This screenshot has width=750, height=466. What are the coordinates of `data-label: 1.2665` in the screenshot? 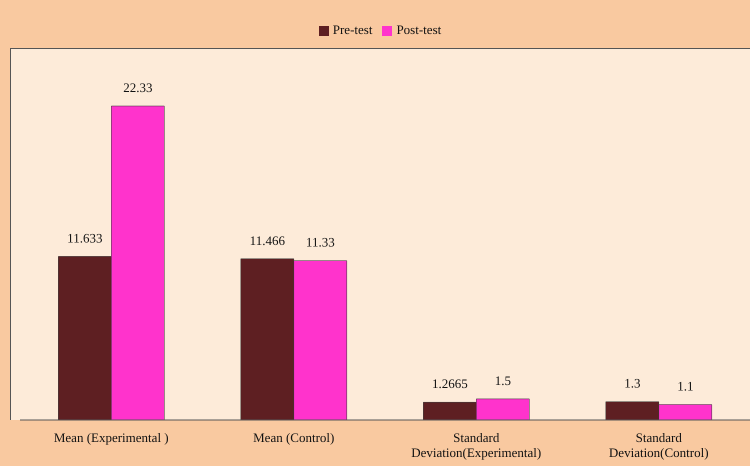 It's located at (450, 384).